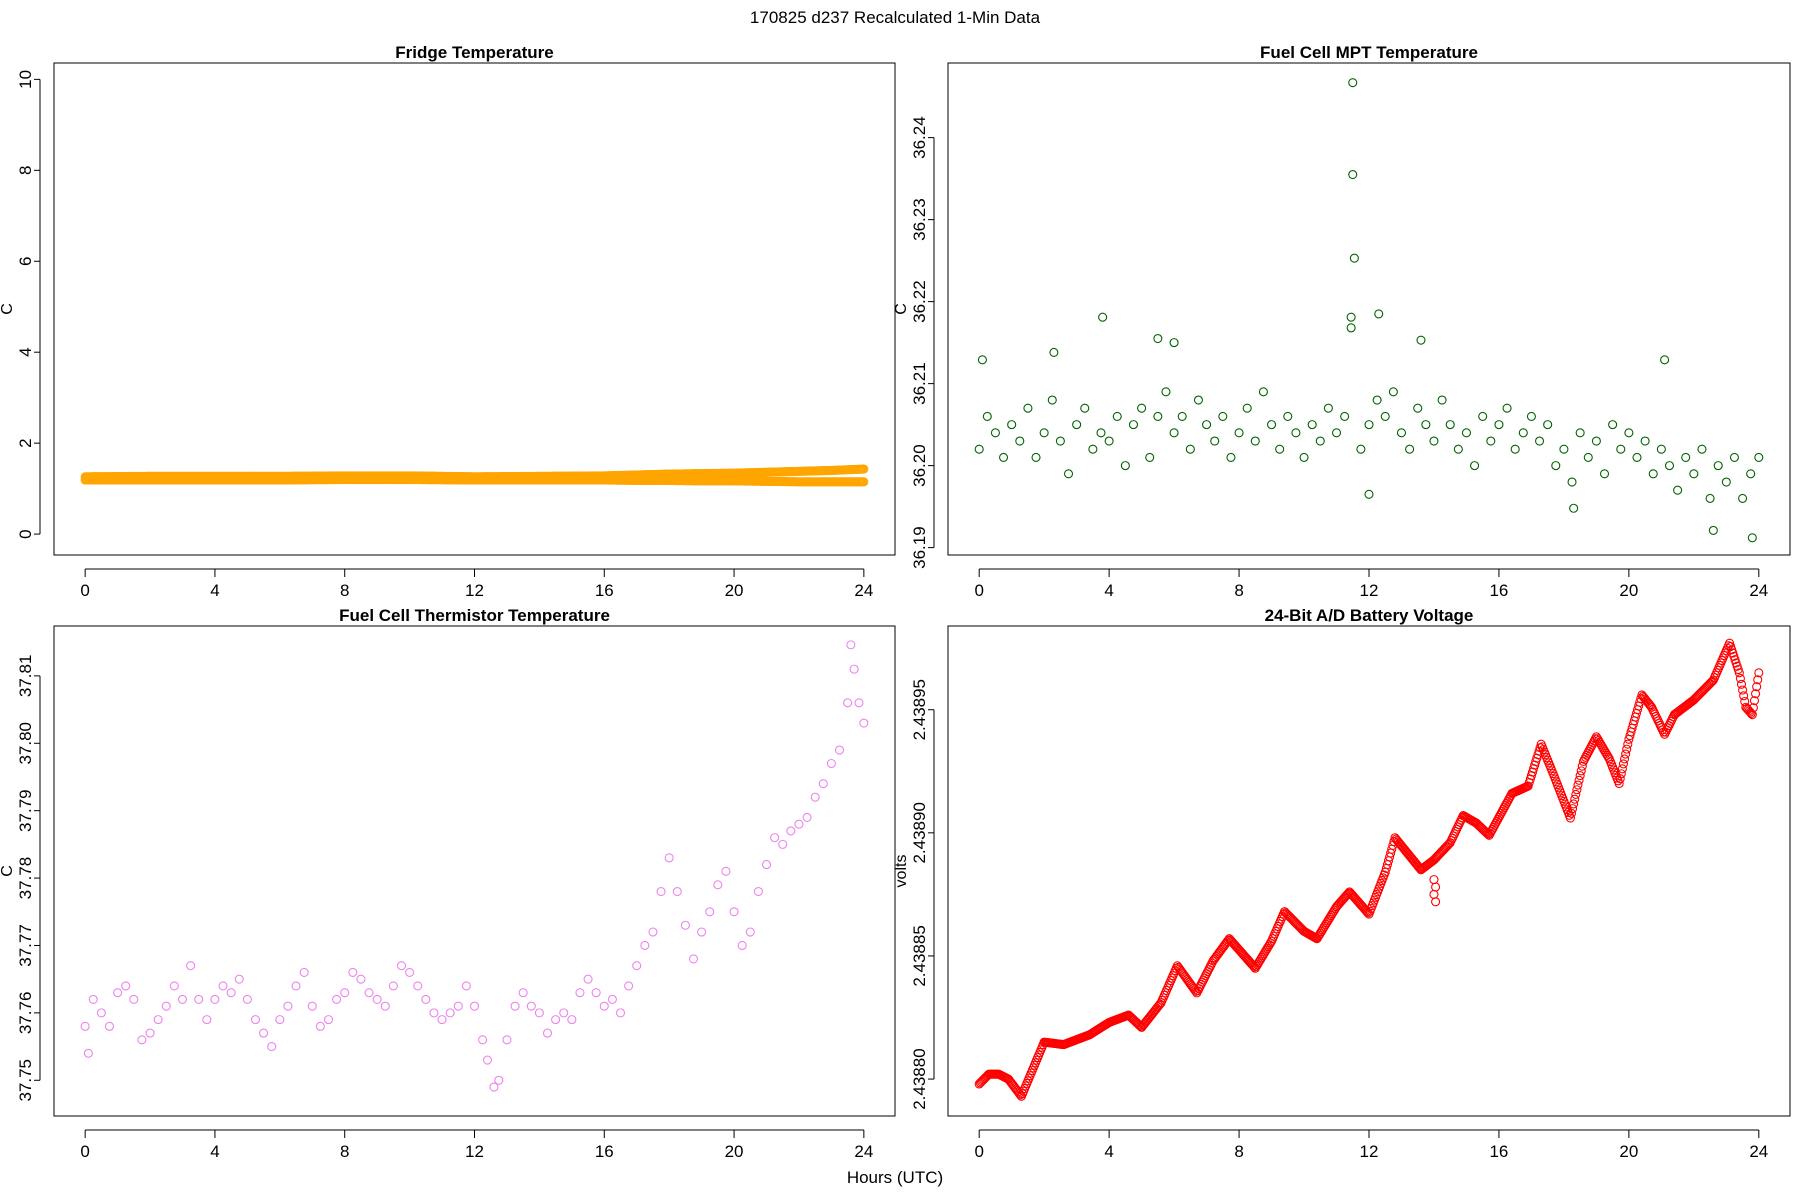 Image resolution: width=1800 pixels, height=1200 pixels. What do you see at coordinates (25, 170) in the screenshot?
I see `y-tick-label: 8` at bounding box center [25, 170].